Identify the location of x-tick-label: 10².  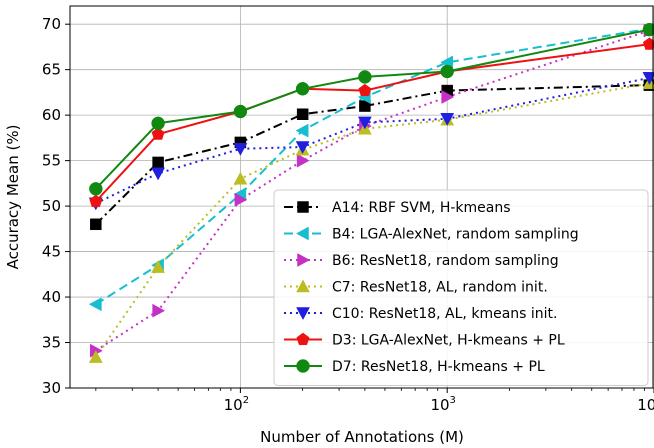
(236, 404).